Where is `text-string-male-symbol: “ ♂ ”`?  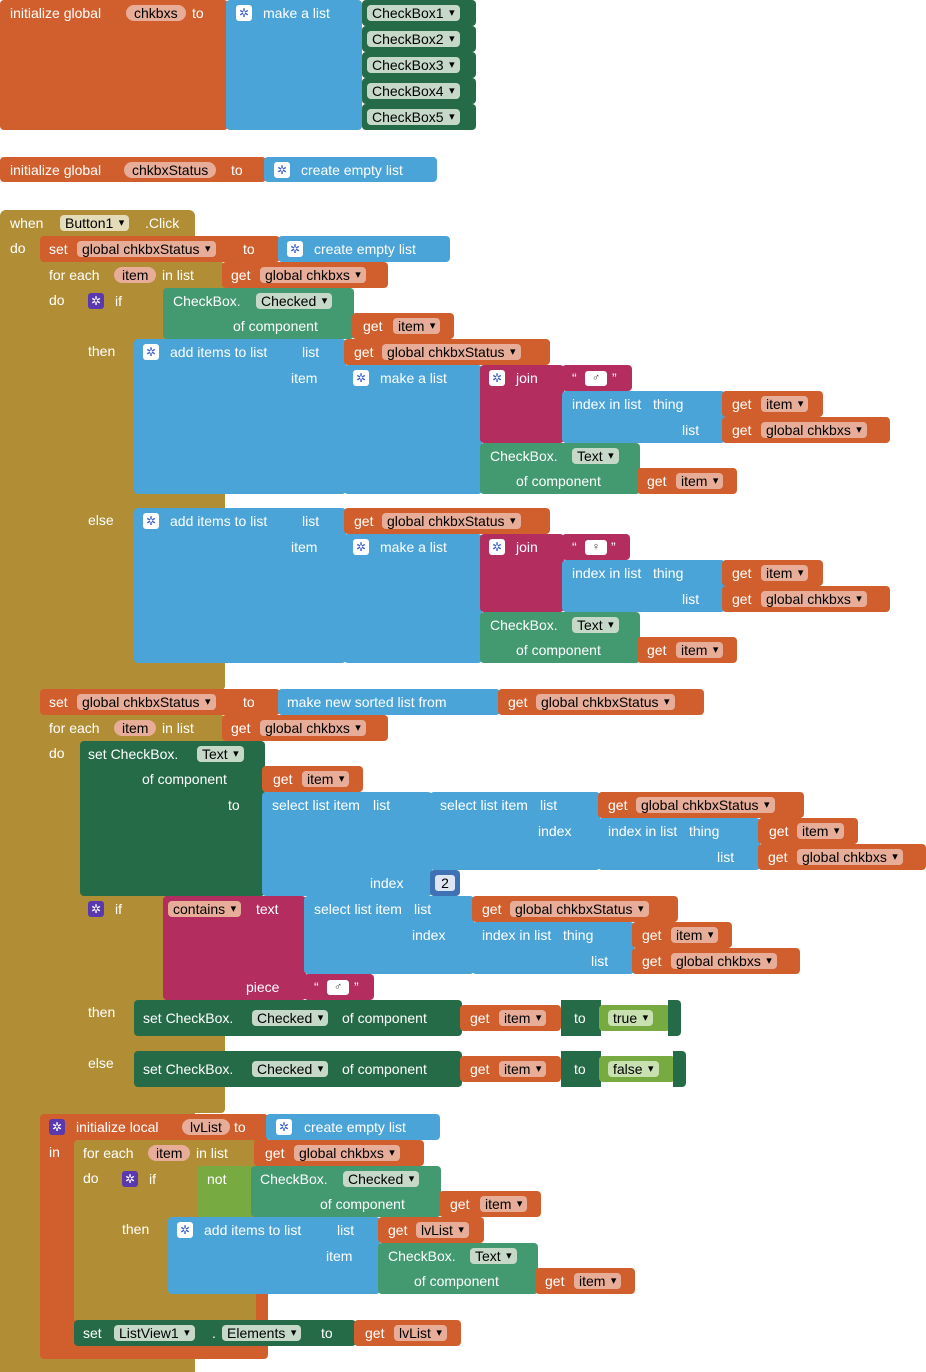 text-string-male-symbol: “ ♂ ” is located at coordinates (597, 378).